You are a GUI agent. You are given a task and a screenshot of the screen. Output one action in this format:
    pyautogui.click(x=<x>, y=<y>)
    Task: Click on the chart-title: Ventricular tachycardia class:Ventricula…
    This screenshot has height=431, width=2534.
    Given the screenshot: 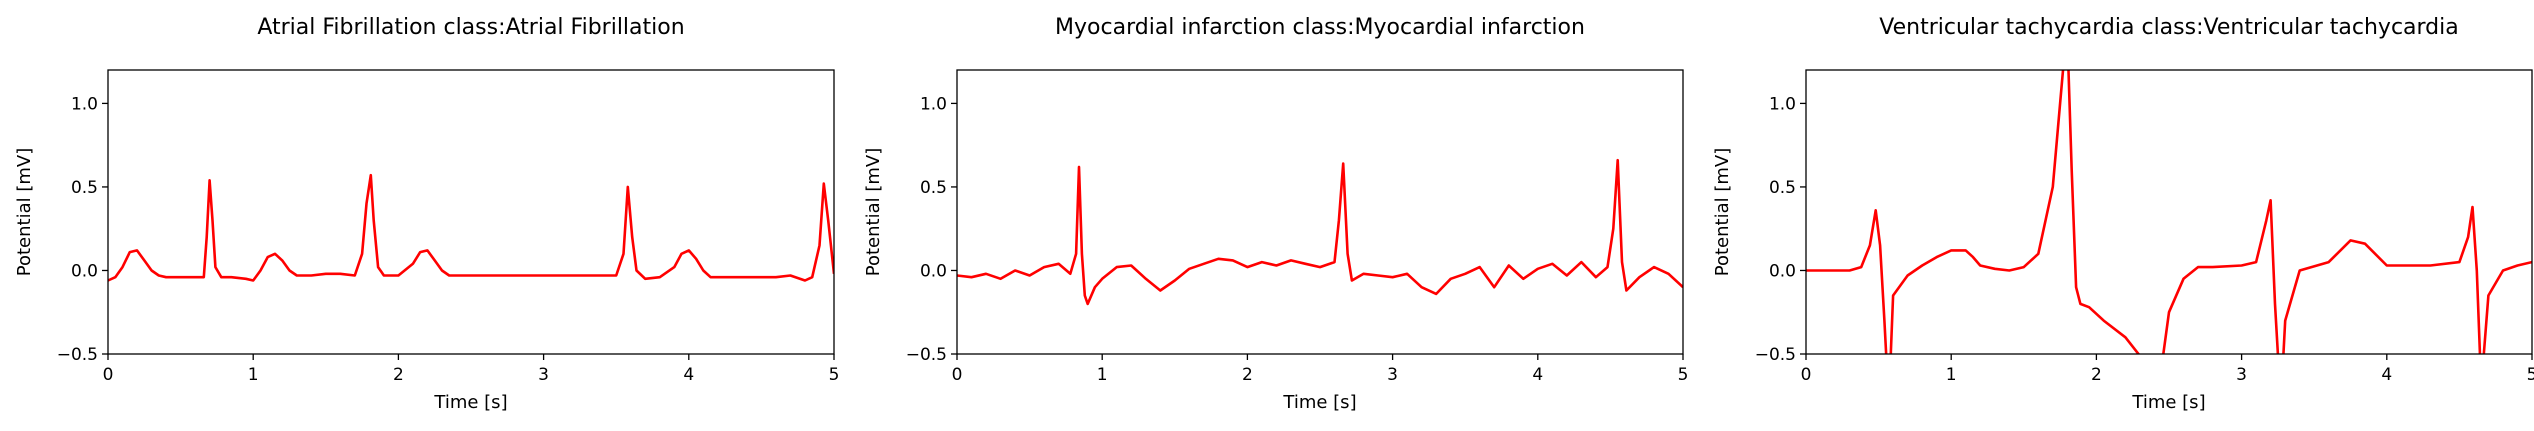 What is the action you would take?
    pyautogui.click(x=2169, y=27)
    